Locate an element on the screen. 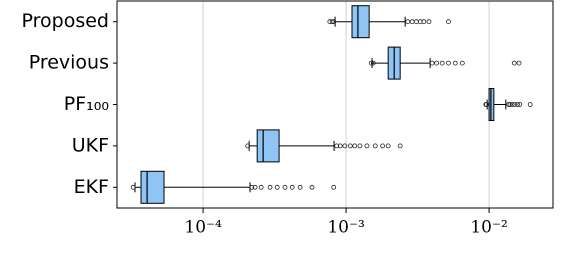 The width and height of the screenshot is (582, 270). y-tick-label: Proposed is located at coordinates (65, 21).